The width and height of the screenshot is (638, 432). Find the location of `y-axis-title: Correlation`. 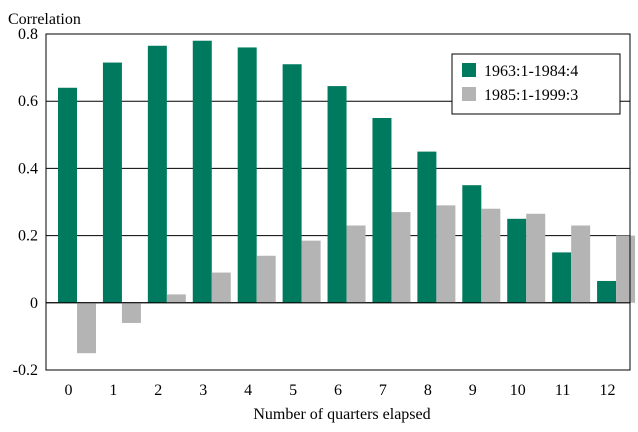

y-axis-title: Correlation is located at coordinates (44, 19).